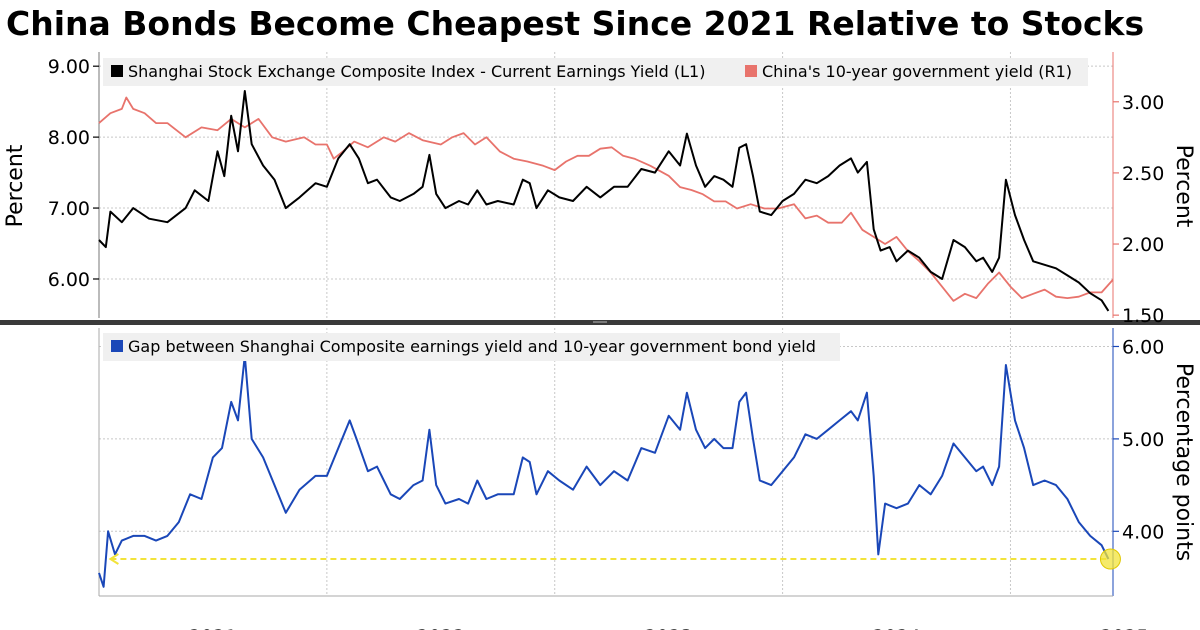 The width and height of the screenshot is (1200, 630). What do you see at coordinates (117, 346) in the screenshot?
I see `legend-swatch-gap` at bounding box center [117, 346].